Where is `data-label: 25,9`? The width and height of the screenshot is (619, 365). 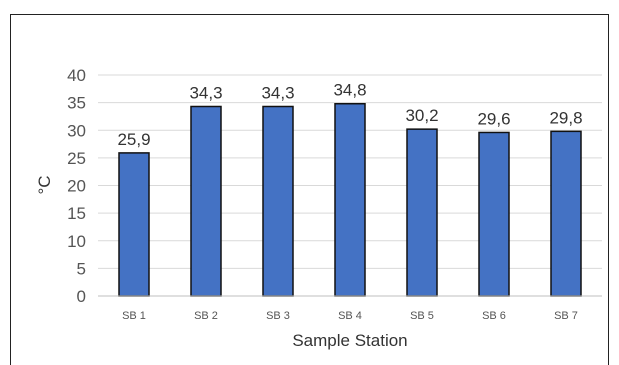
data-label: 25,9 is located at coordinates (133, 139).